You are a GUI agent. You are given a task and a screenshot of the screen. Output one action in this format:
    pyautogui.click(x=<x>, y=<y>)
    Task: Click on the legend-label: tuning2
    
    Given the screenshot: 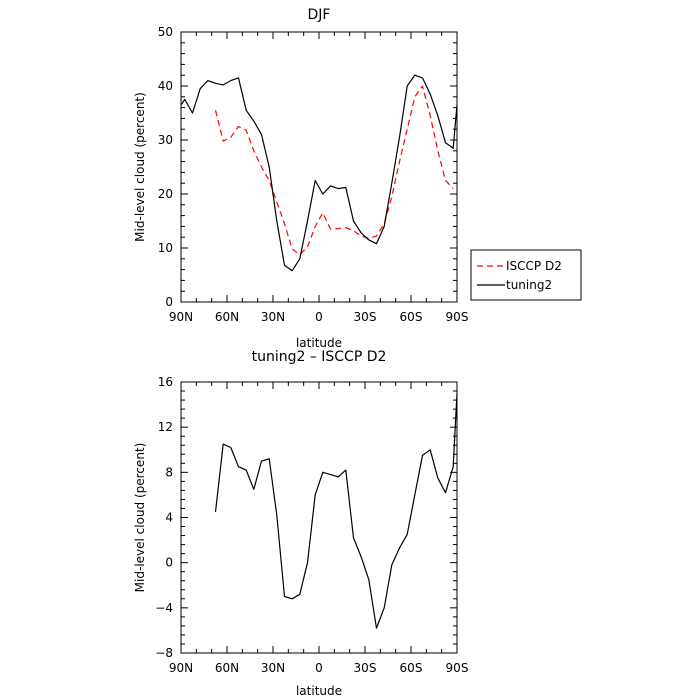 What is the action you would take?
    pyautogui.click(x=529, y=285)
    